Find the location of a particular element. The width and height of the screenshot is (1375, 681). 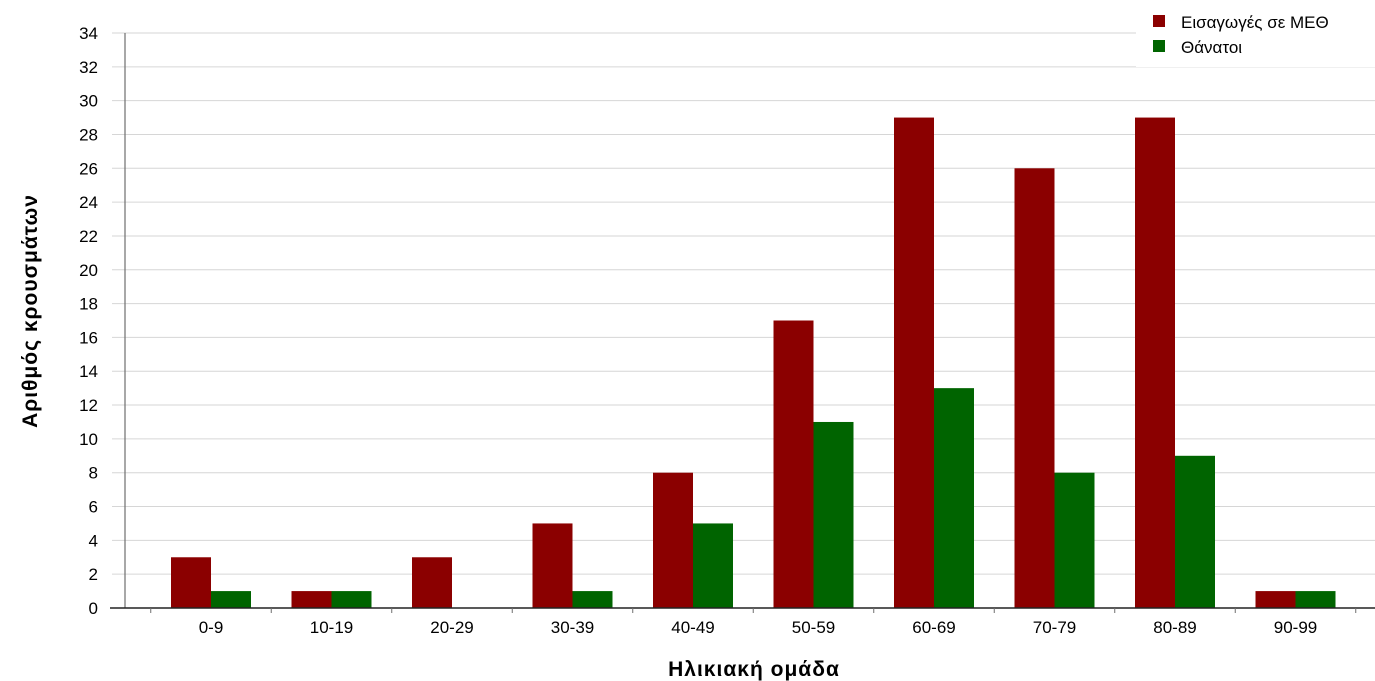

x-tick-label: 10-19 is located at coordinates (331, 627).